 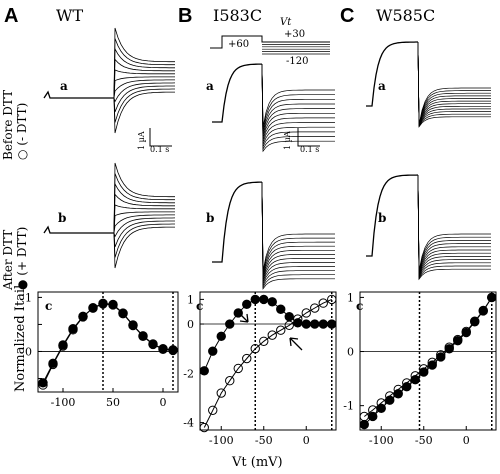 I want to click on plot-frame-B, so click(x=268, y=361).